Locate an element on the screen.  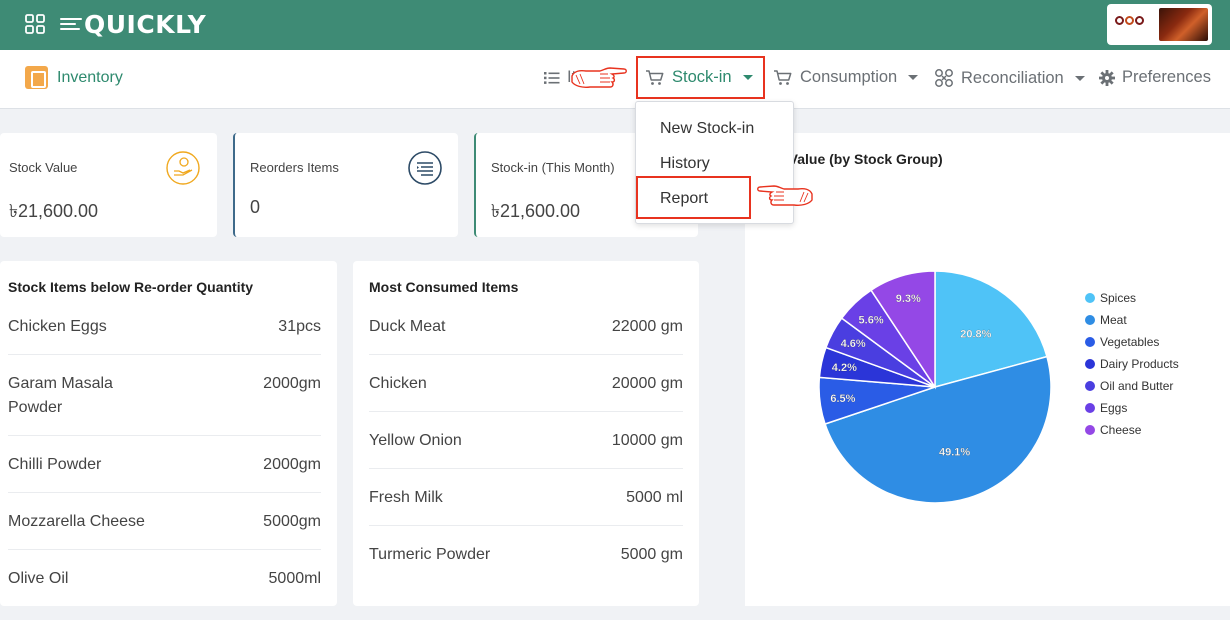
item-qty: 10000 gm is located at coordinates (647, 440).